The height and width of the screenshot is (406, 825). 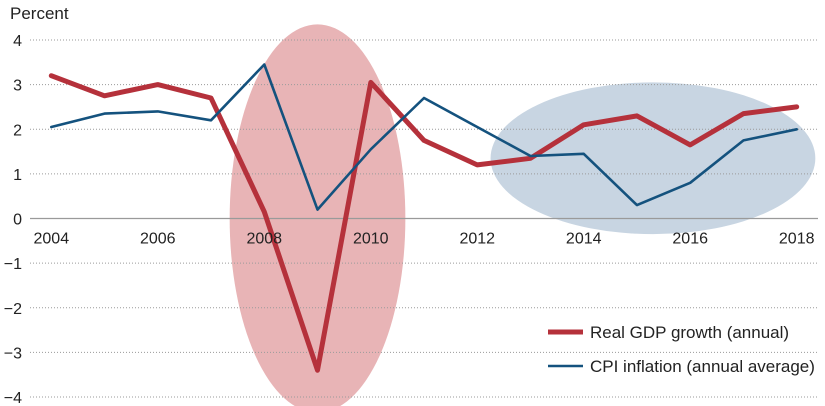 I want to click on x-tick-label: 2004, so click(x=52, y=239).